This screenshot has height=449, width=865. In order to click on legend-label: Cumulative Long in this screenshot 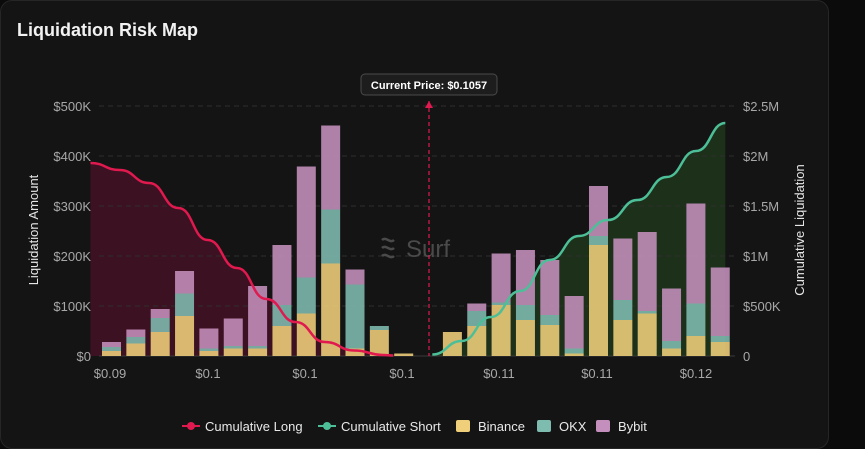, I will do `click(254, 426)`.